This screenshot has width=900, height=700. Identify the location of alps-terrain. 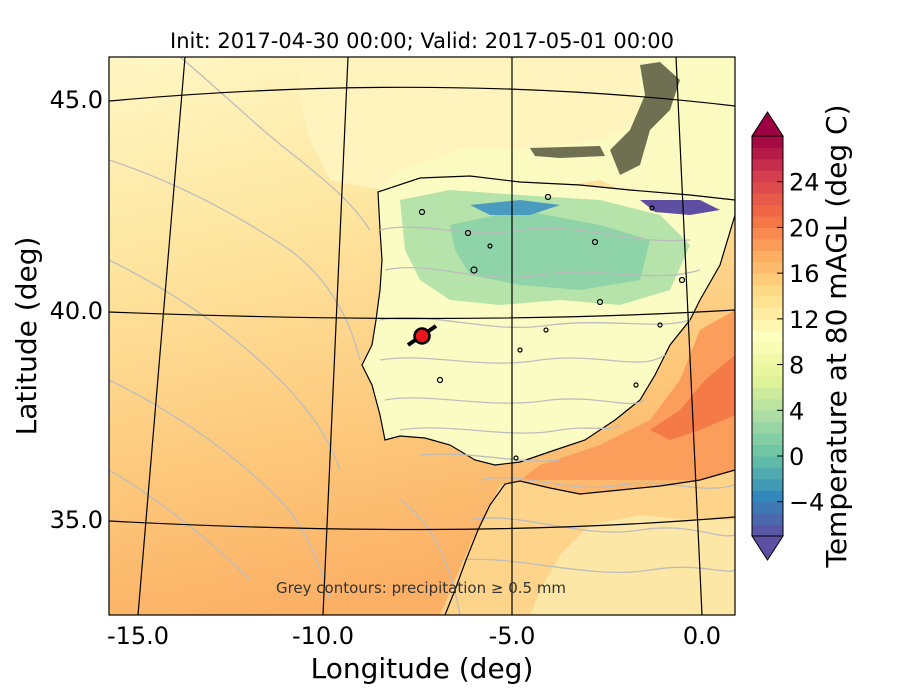
(645, 118).